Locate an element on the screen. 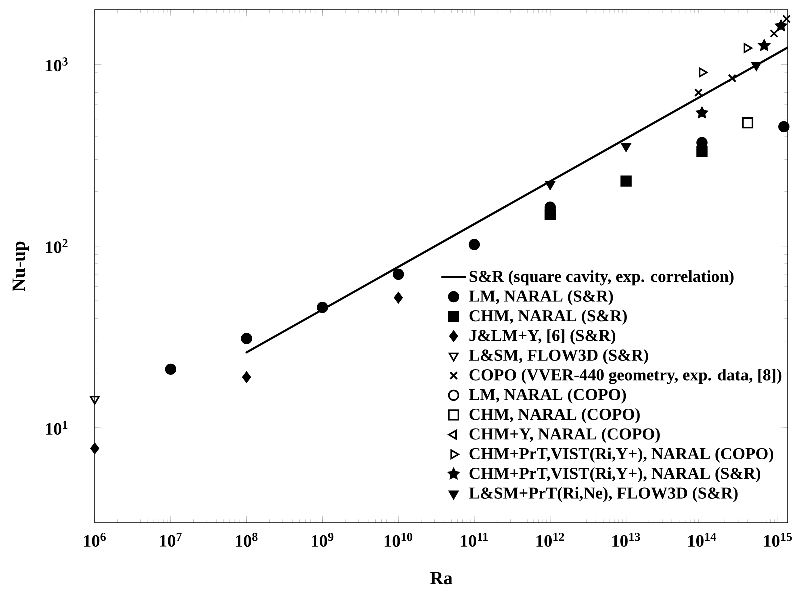 The image size is (795, 592). x-tick-label: 10$^{10}$ is located at coordinates (398, 540).